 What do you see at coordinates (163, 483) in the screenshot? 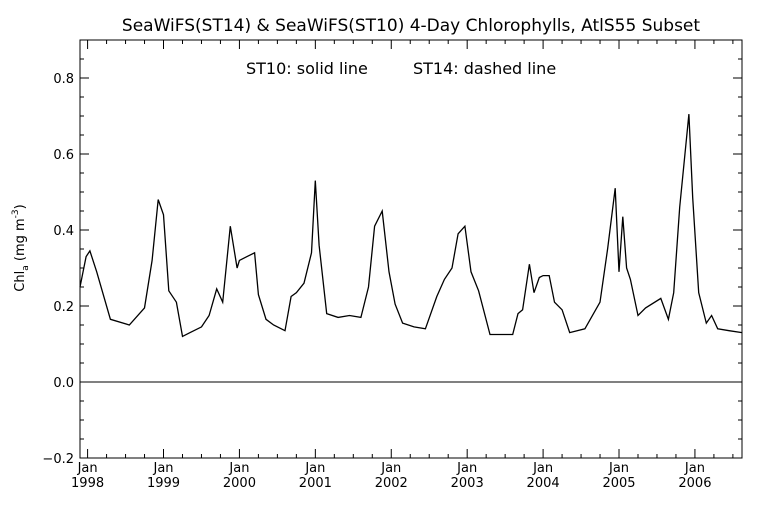
I see `x-tick-year: 1999` at bounding box center [163, 483].